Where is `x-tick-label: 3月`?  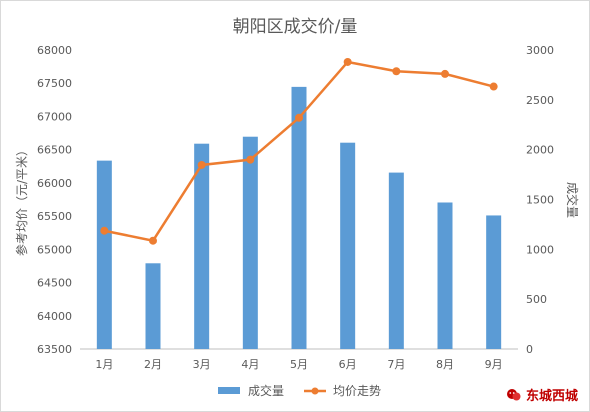 x-tick-label: 3月 is located at coordinates (202, 364).